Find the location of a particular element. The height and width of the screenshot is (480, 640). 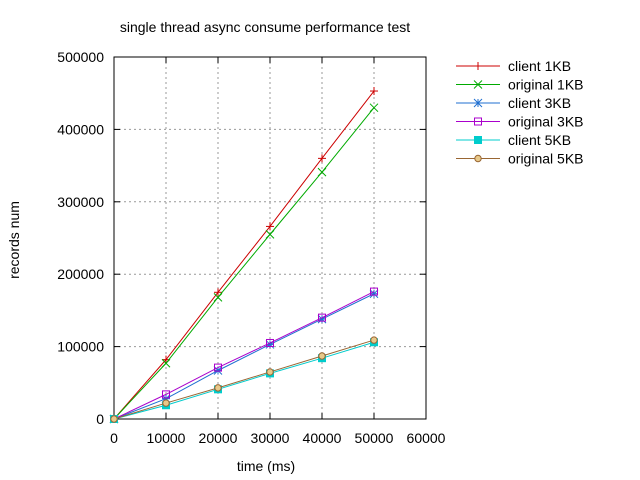

y-tick-label: 100000 is located at coordinates (80, 347).